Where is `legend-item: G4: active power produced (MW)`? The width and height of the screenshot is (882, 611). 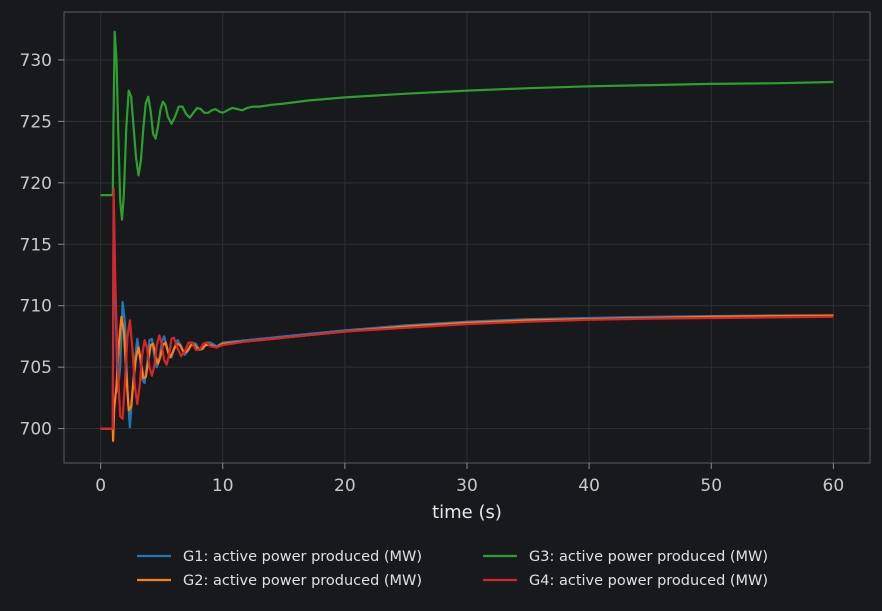 legend-item: G4: active power produced (MW) is located at coordinates (625, 581).